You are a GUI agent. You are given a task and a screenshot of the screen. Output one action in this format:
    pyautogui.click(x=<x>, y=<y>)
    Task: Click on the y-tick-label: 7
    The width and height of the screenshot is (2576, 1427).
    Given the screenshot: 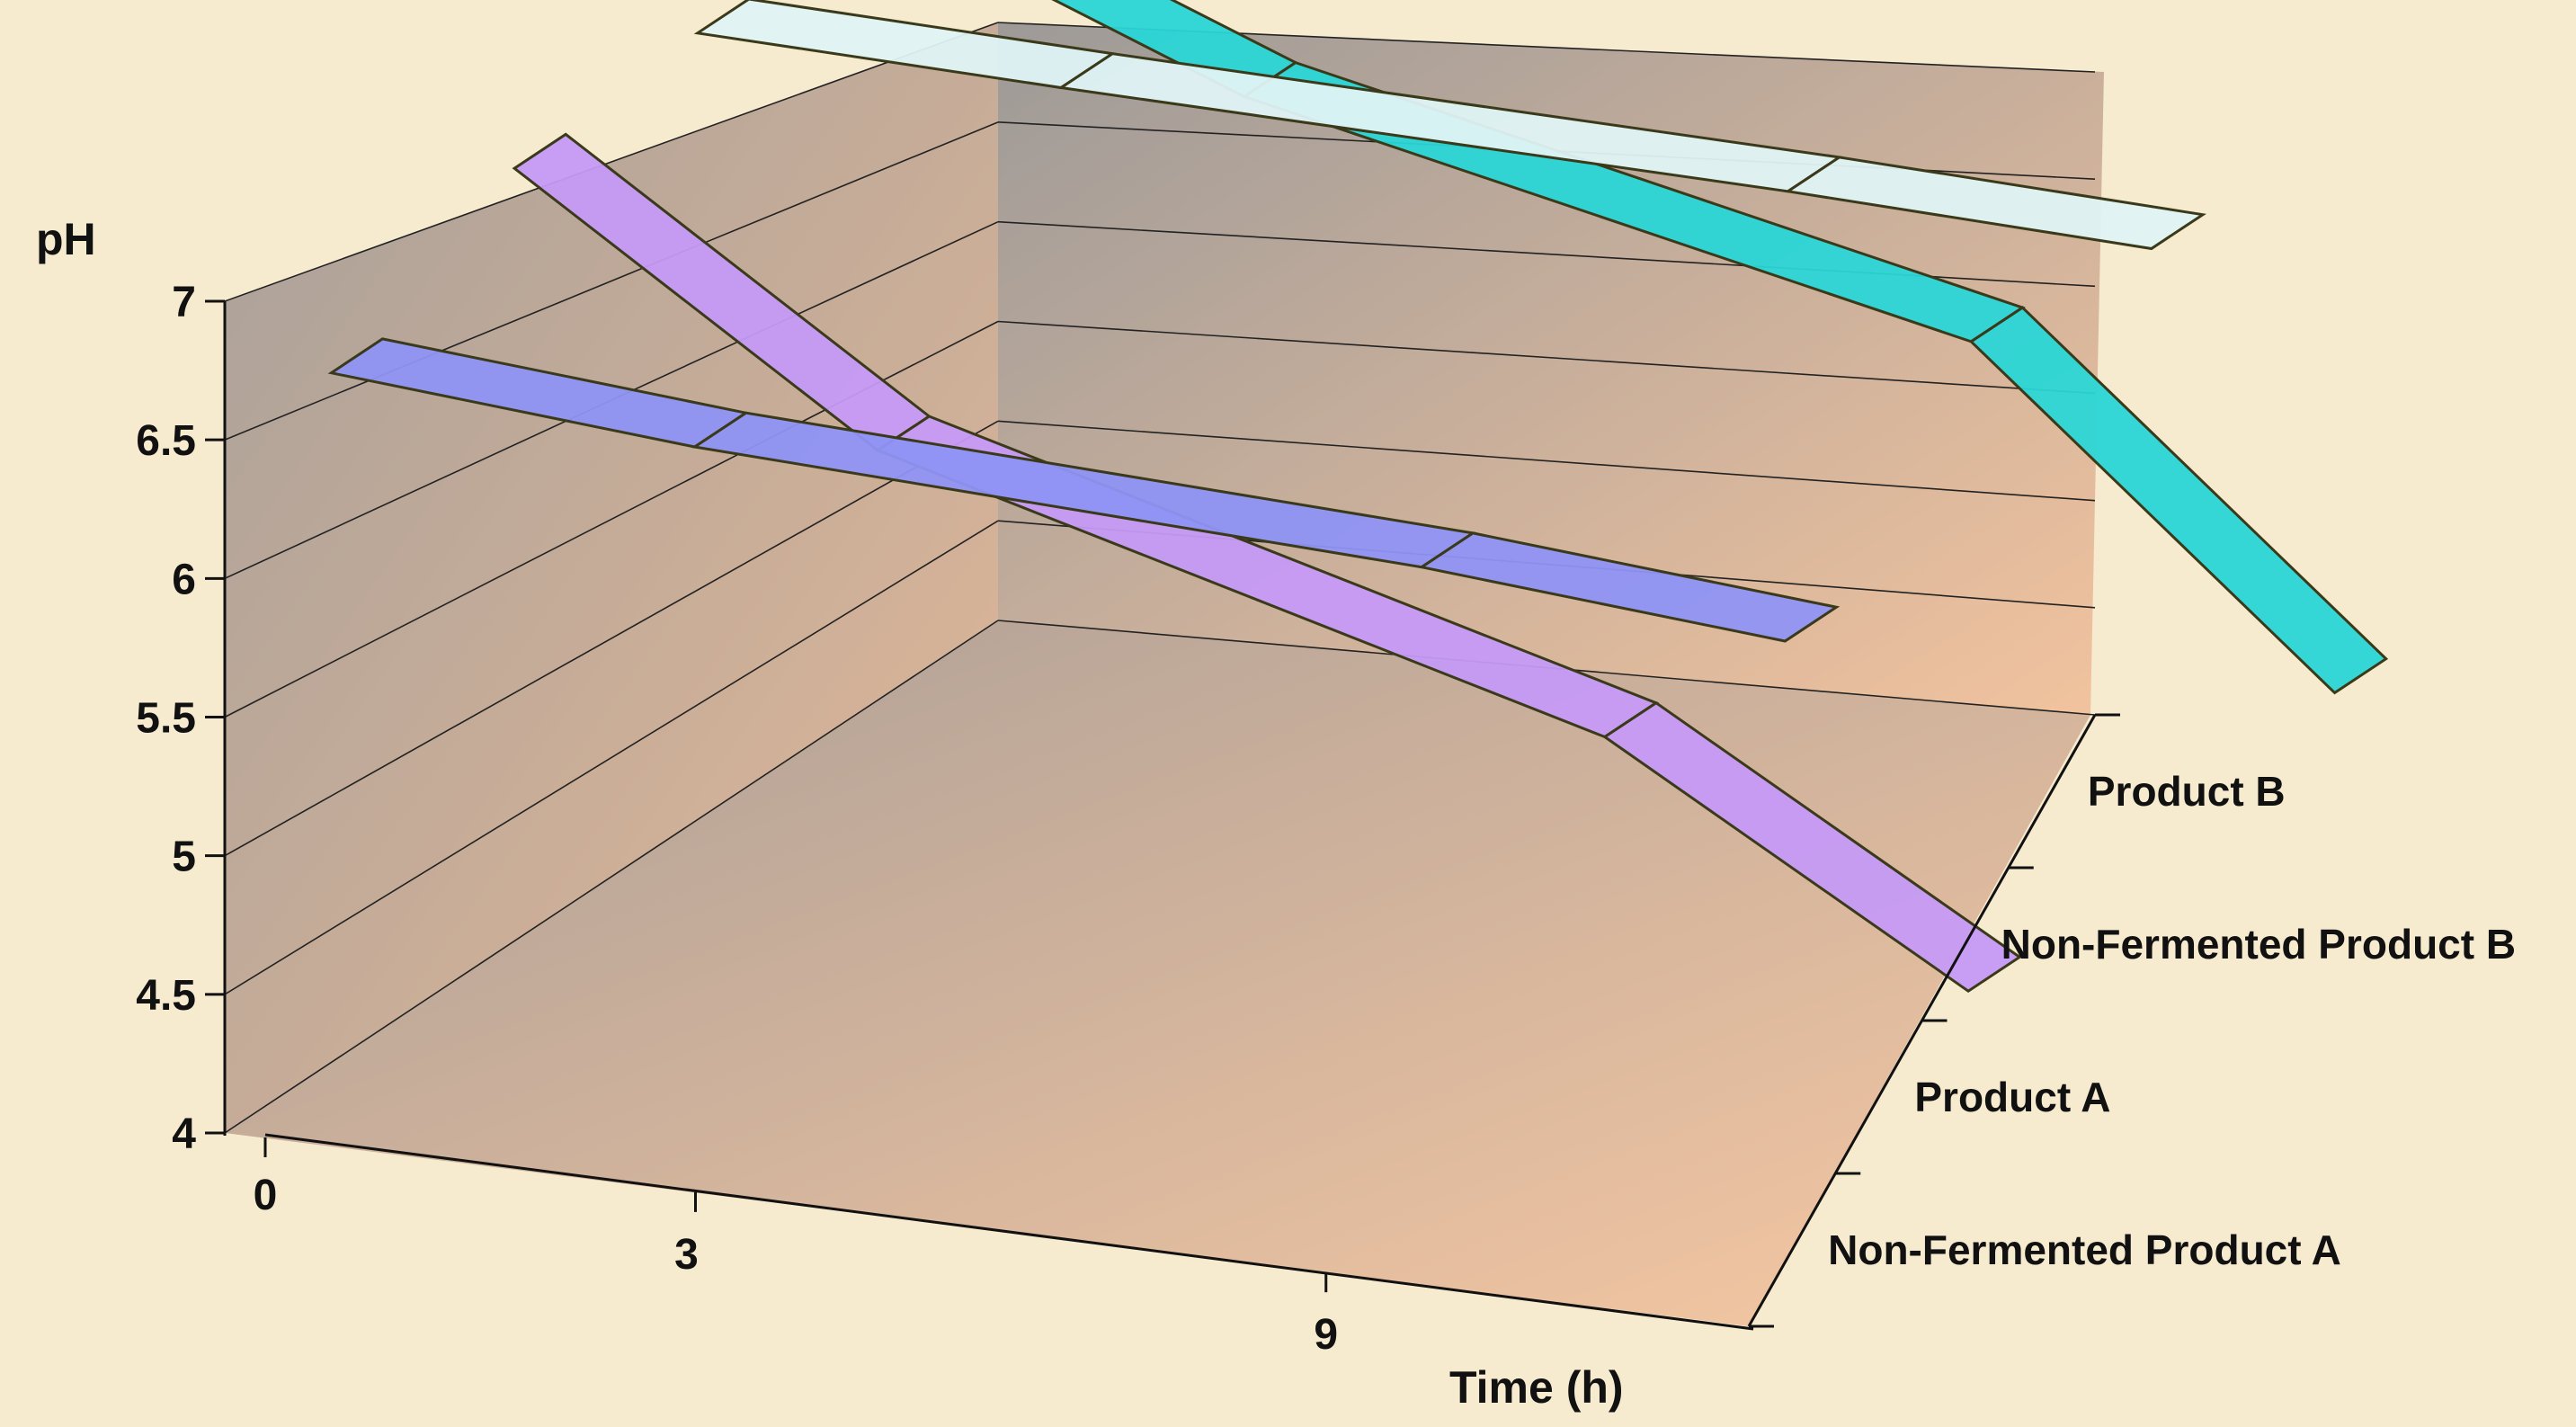 What is the action you would take?
    pyautogui.click(x=184, y=302)
    